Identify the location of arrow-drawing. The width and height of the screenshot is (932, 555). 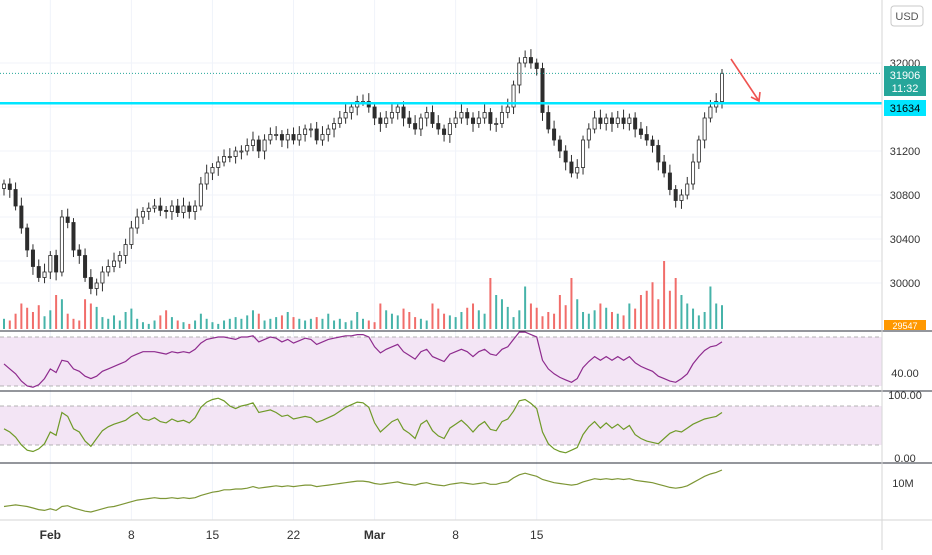
(745, 80).